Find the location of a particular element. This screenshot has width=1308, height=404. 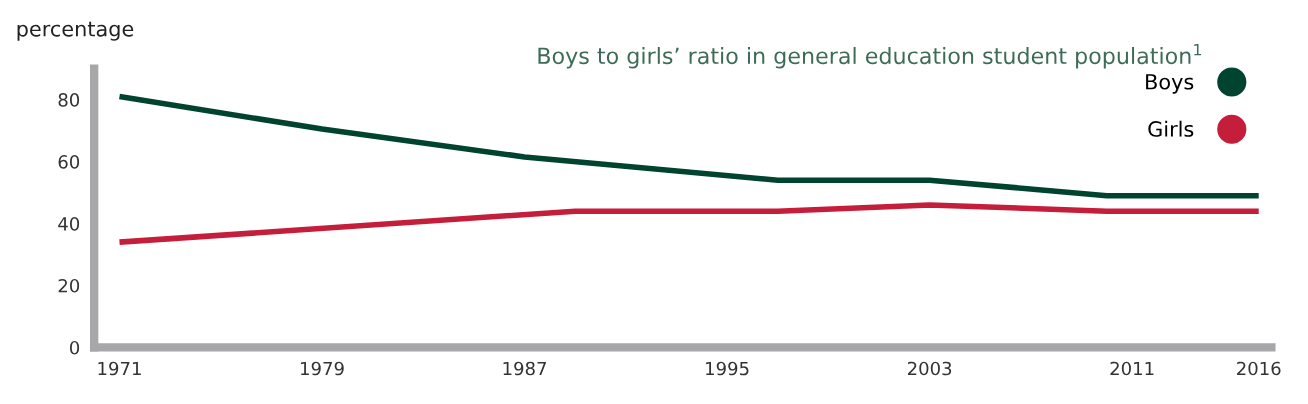

legend-label: Girls is located at coordinates (1171, 128).